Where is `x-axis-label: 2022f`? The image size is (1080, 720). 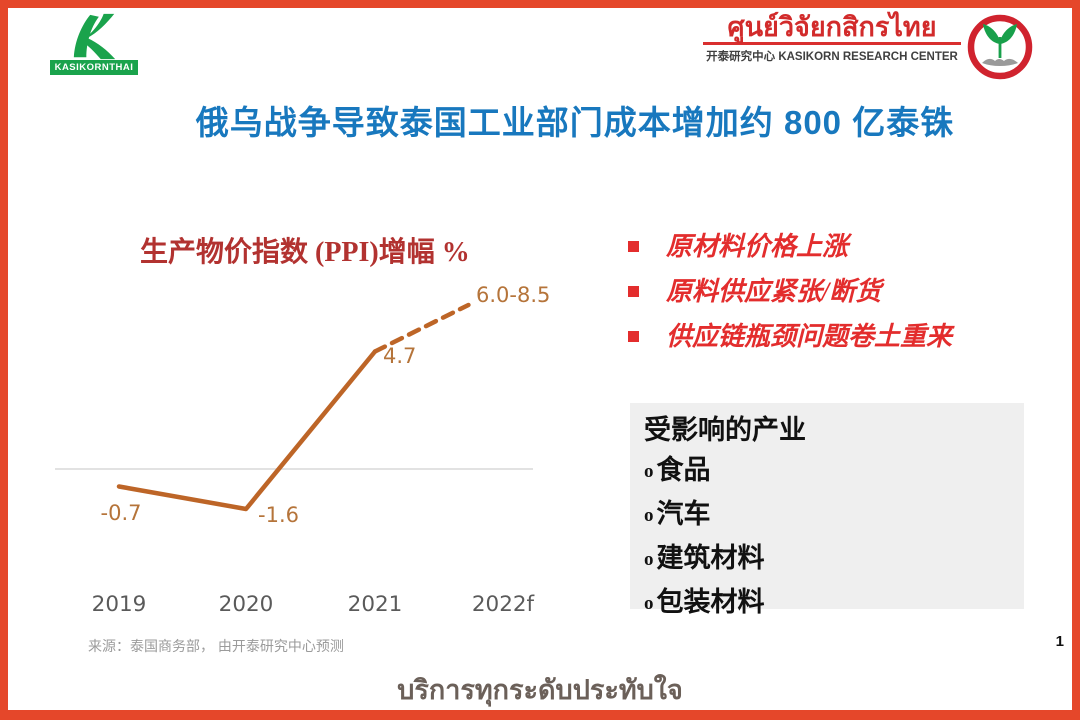
x-axis-label: 2022f is located at coordinates (503, 604).